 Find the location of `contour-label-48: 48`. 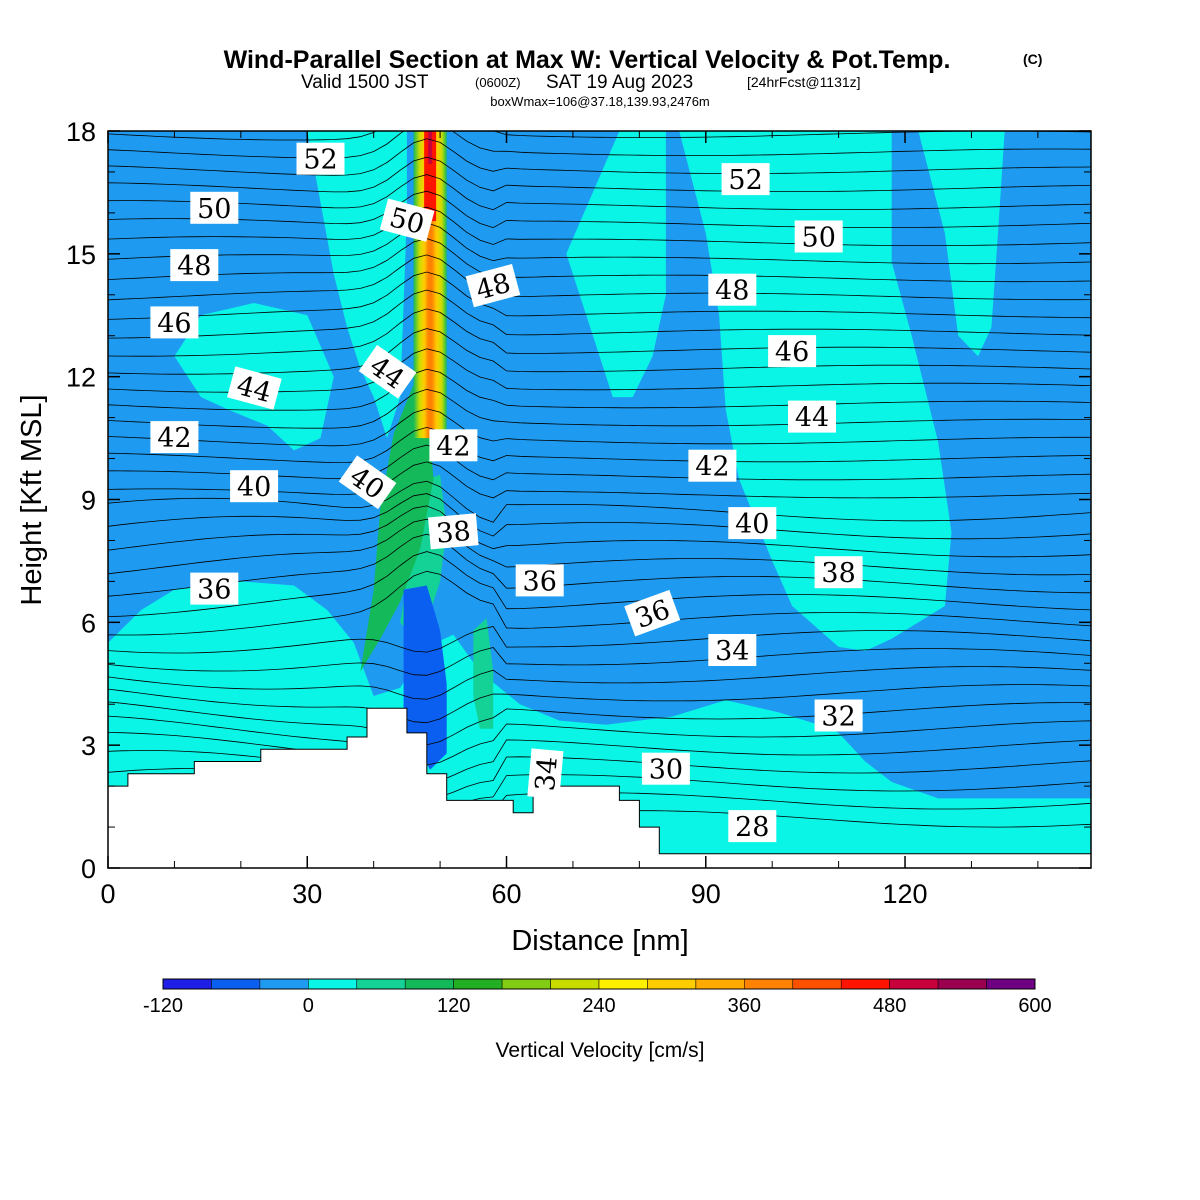

contour-label-48: 48 is located at coordinates (194, 265).